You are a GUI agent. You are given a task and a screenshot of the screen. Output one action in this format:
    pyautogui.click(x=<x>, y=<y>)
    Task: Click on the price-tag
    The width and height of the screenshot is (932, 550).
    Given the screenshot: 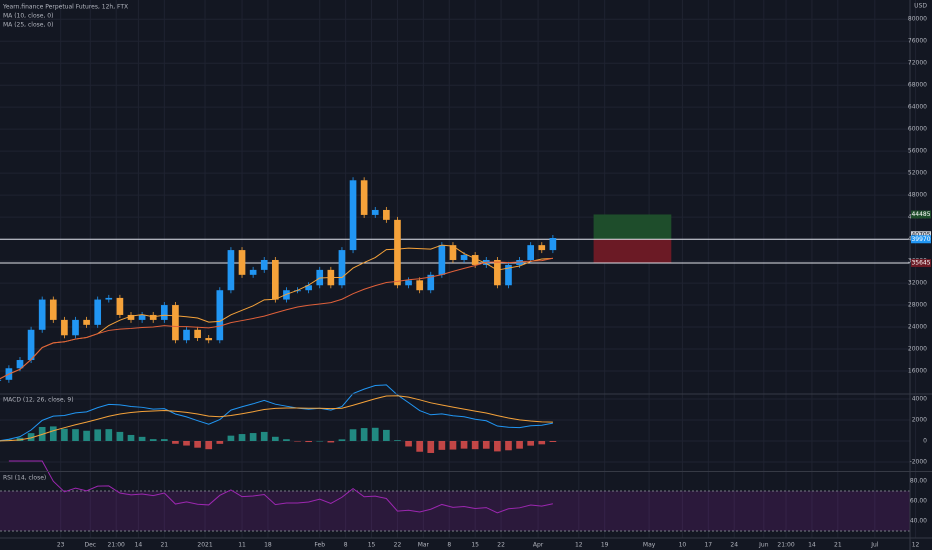 What is the action you would take?
    pyautogui.click(x=921, y=263)
    